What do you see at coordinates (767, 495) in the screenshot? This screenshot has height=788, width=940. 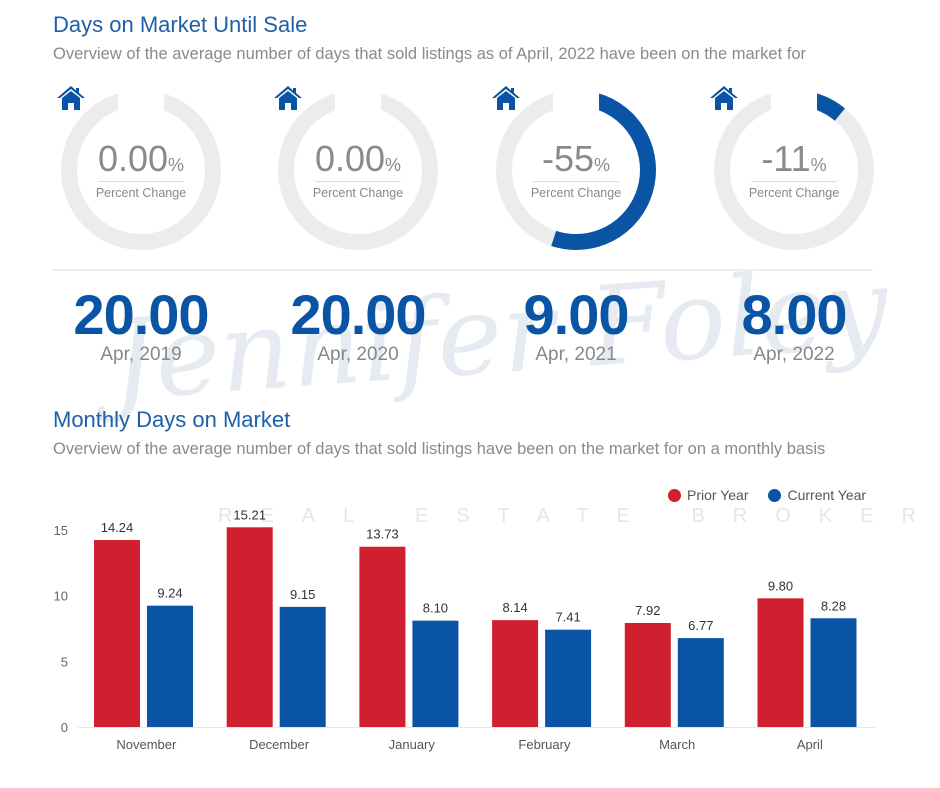 I see `chart-legend: Prior Year Current Year` at bounding box center [767, 495].